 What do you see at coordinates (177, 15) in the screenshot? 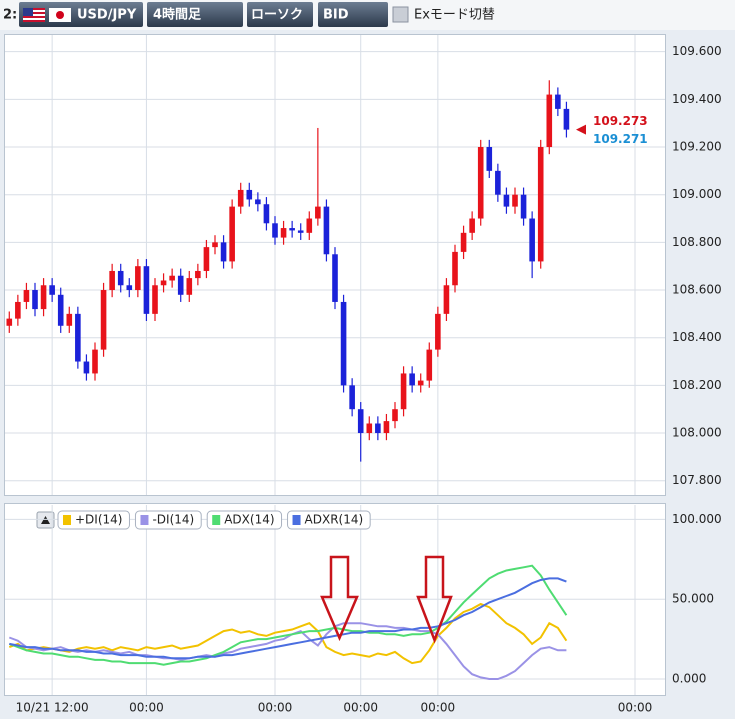
I see `timeframe: 4時間足` at bounding box center [177, 15].